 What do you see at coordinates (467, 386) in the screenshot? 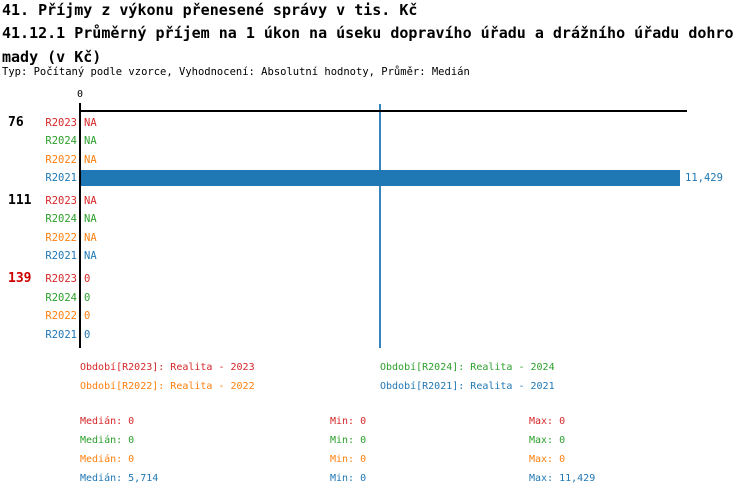
I see `legend-item-r2021: Období[R2021]: Realita - 2021` at bounding box center [467, 386].